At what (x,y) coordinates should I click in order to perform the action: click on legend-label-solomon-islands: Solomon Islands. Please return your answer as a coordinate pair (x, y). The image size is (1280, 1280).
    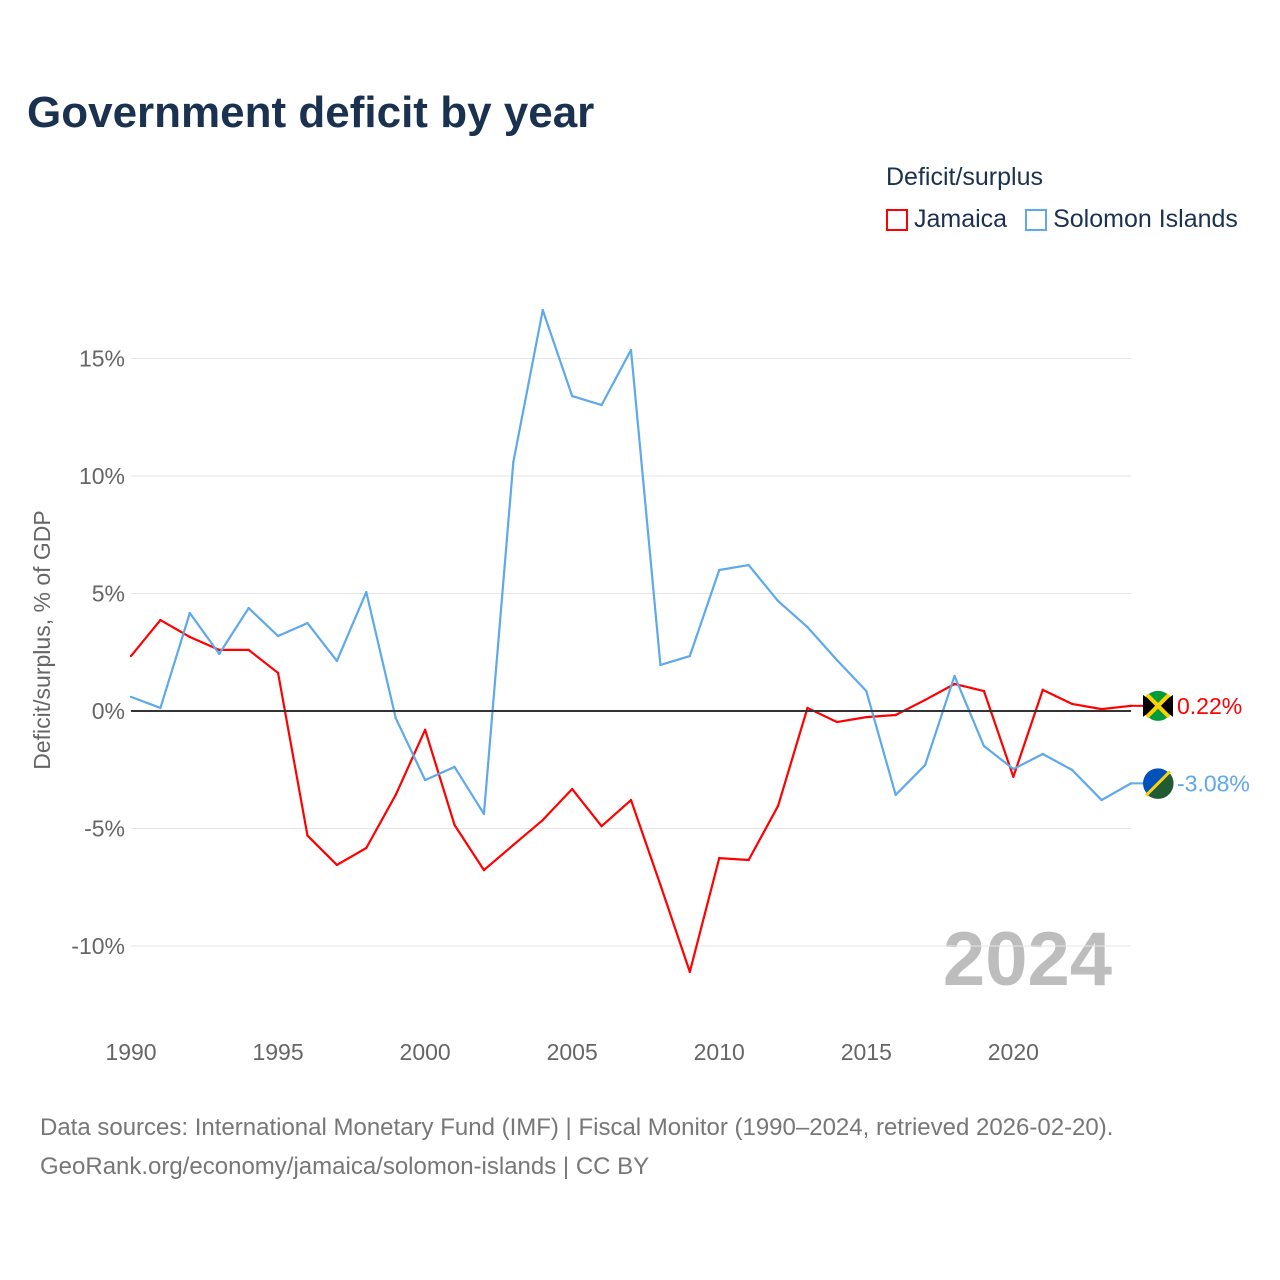
    Looking at the image, I should click on (1145, 219).